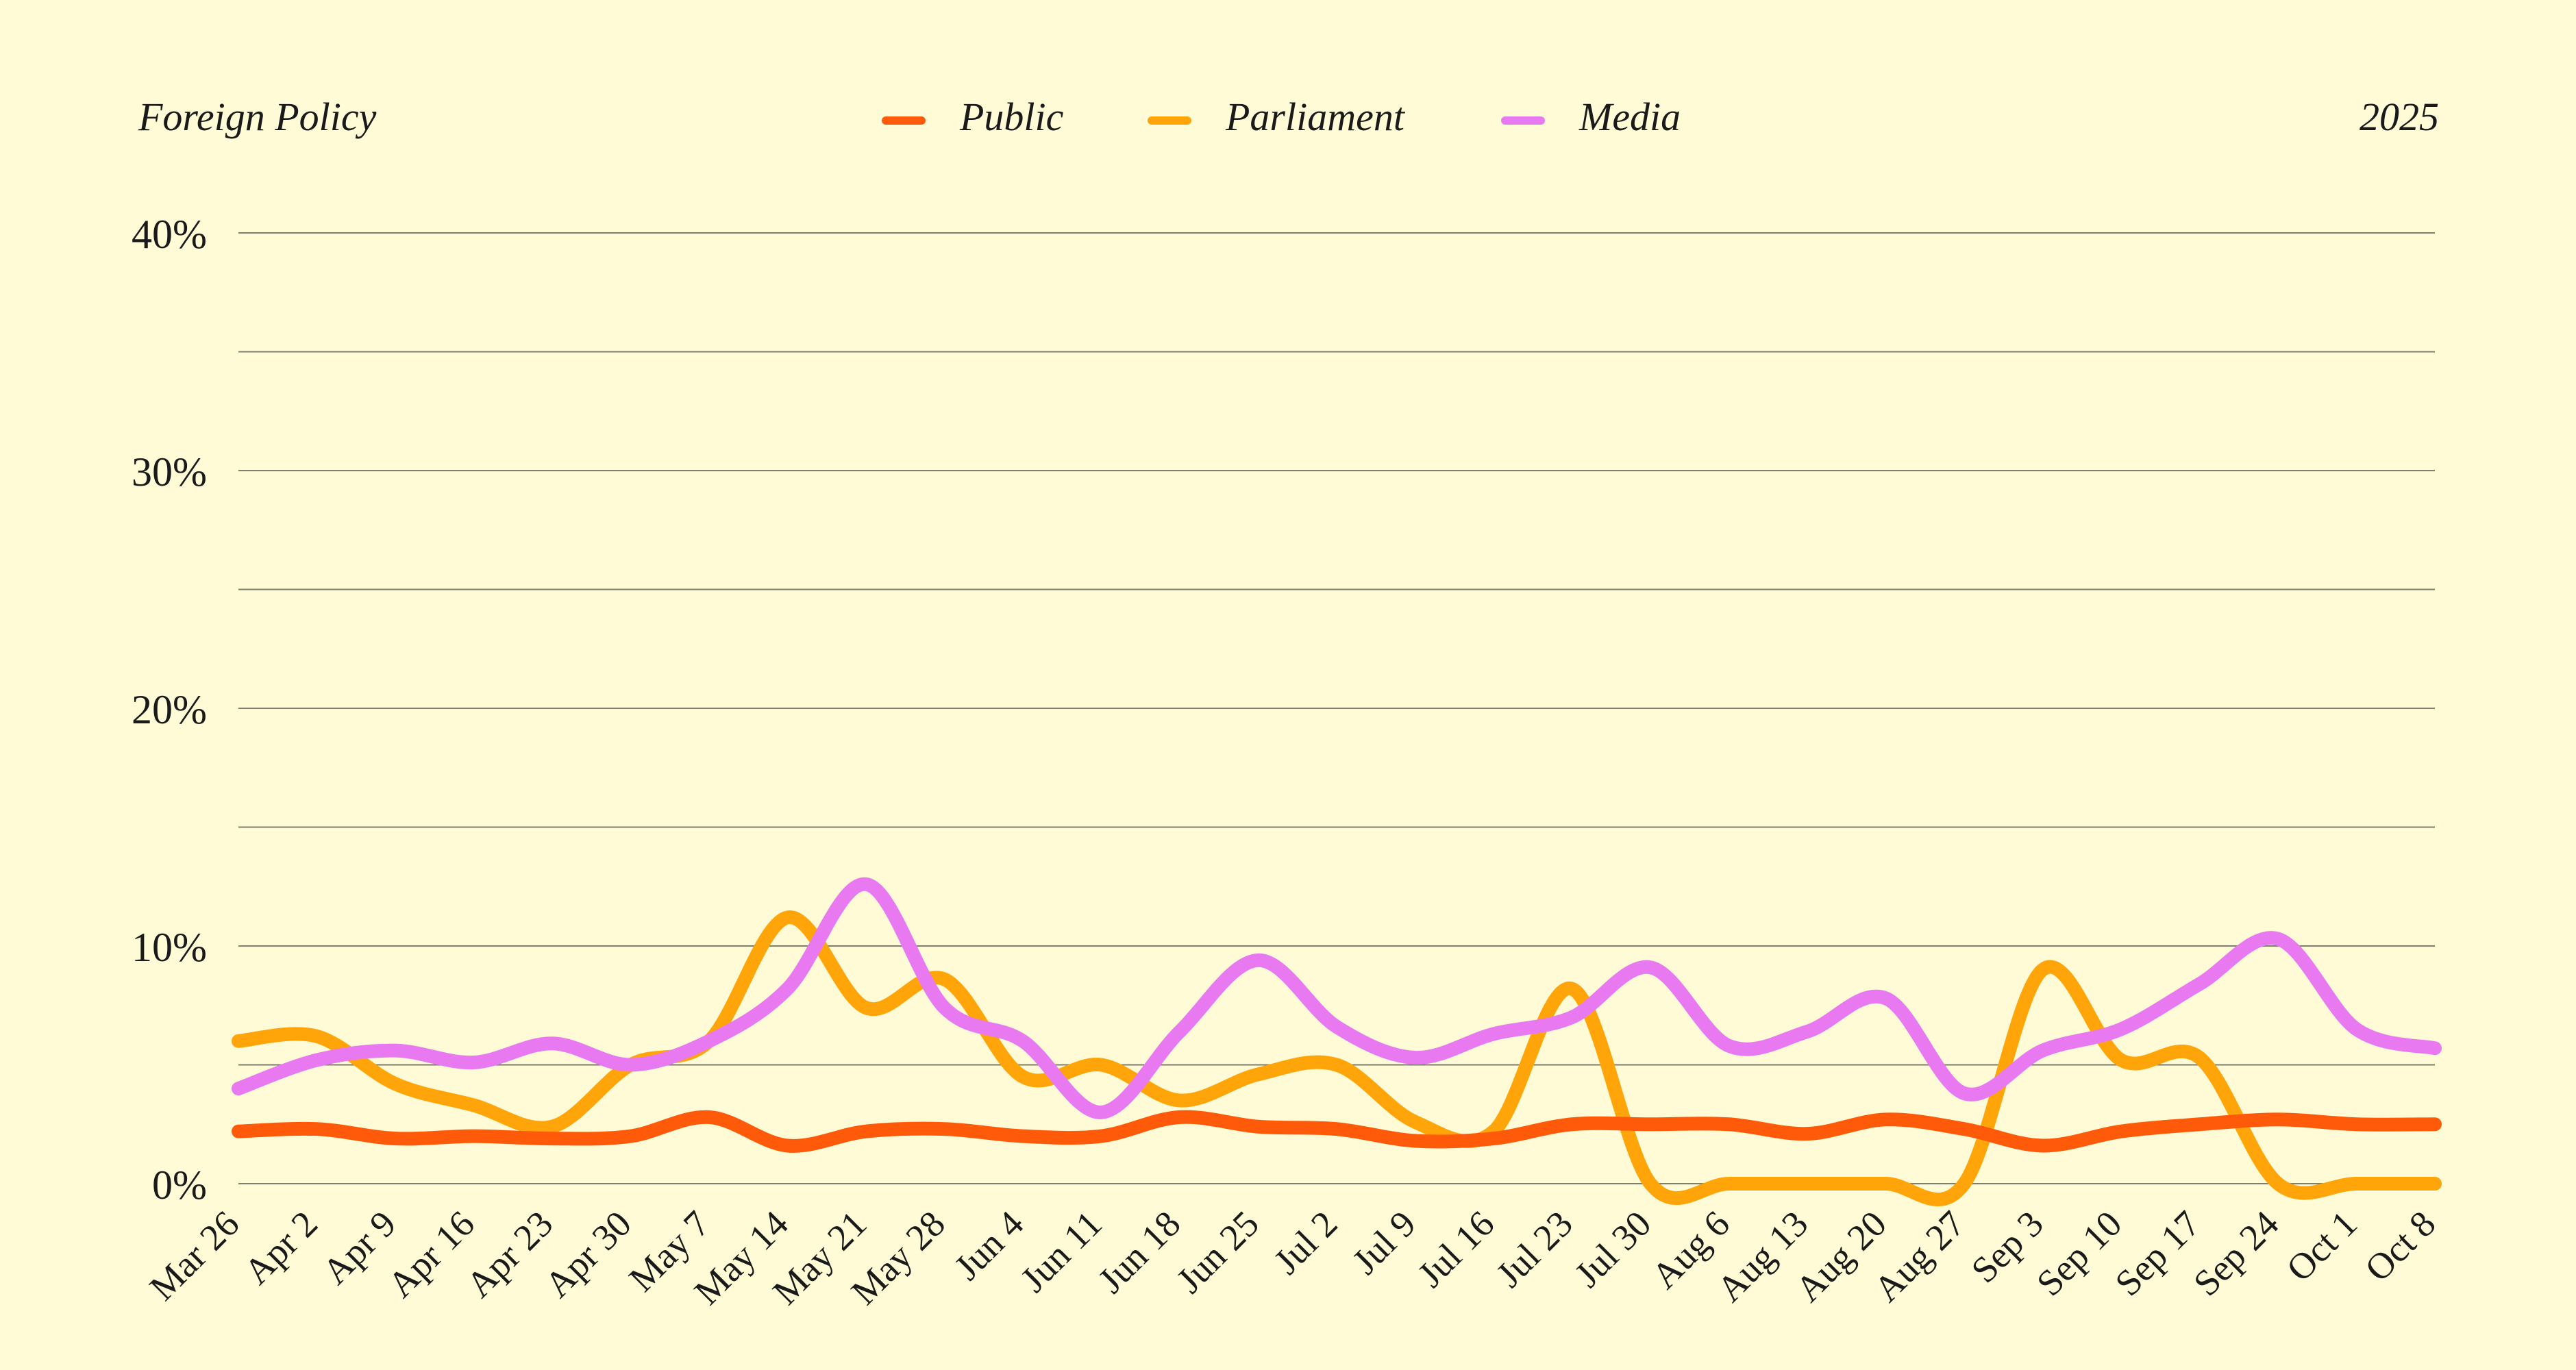 The height and width of the screenshot is (1370, 2576). I want to click on legend-item-media: Media, so click(1591, 117).